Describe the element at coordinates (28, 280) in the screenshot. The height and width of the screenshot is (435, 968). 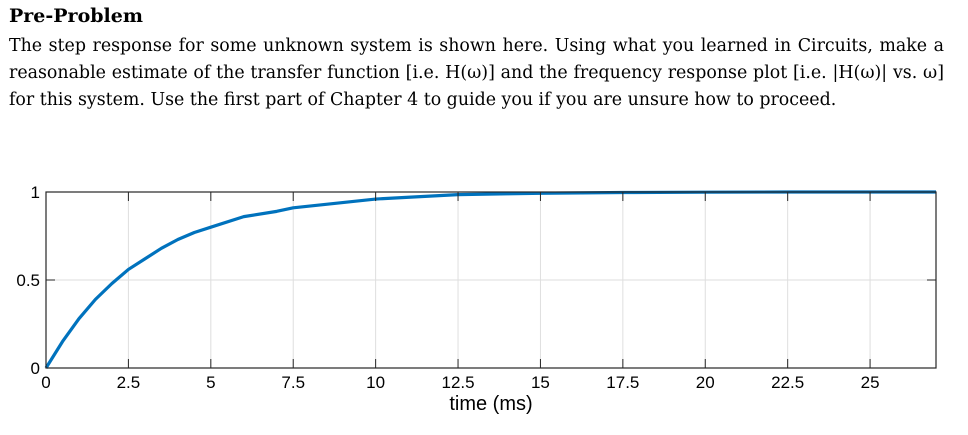
I see `y-tick-label: 0.5` at that location.